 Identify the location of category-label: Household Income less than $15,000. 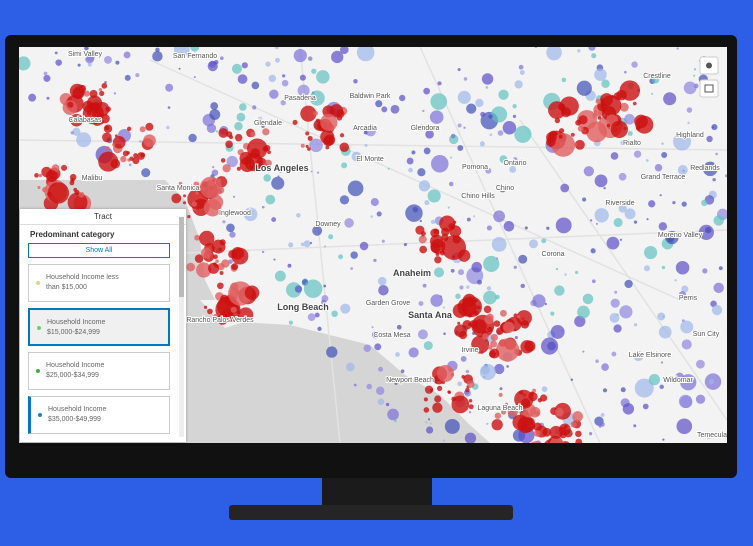
(82, 282).